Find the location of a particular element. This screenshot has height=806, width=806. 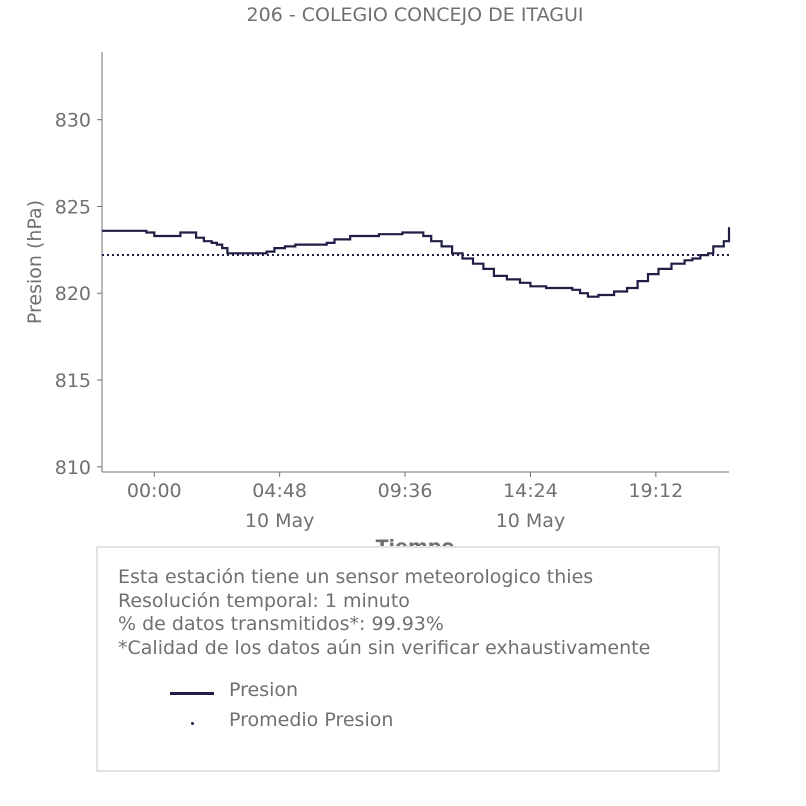

chart-title: 206 - COLEGIO CONCEJO DE ITAGUI is located at coordinates (415, 15).